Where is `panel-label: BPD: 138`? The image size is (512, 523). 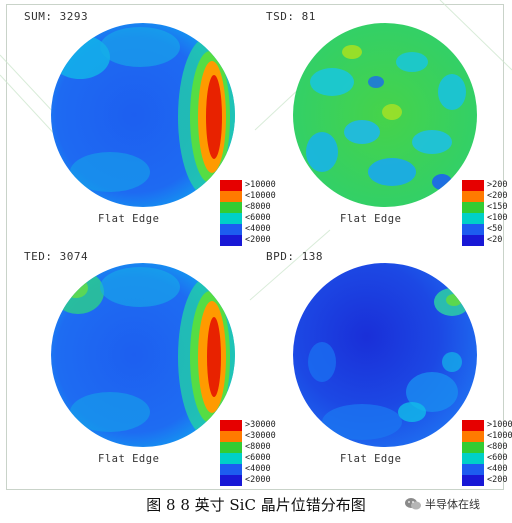
panel-label: BPD: 138 is located at coordinates (294, 256).